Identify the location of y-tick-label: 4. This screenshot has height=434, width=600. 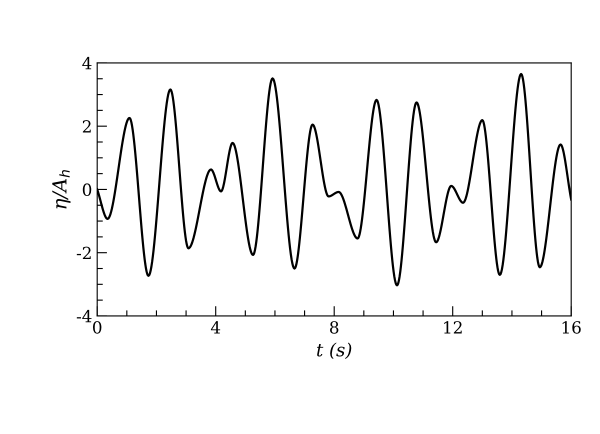
(87, 63).